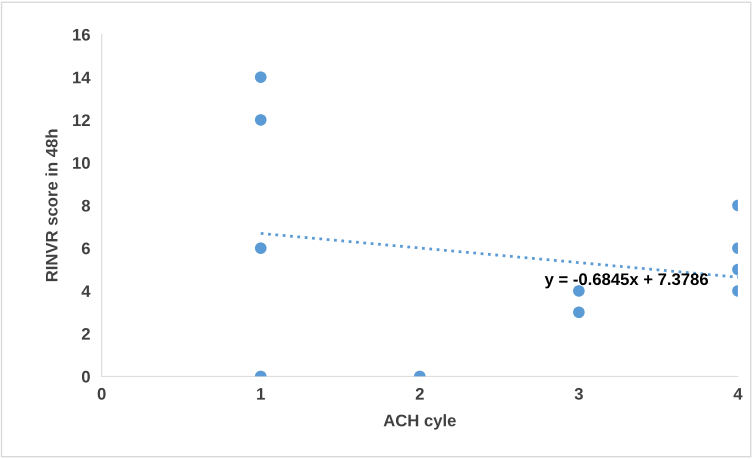  What do you see at coordinates (81, 34) in the screenshot?
I see `y-tick-label: 16` at bounding box center [81, 34].